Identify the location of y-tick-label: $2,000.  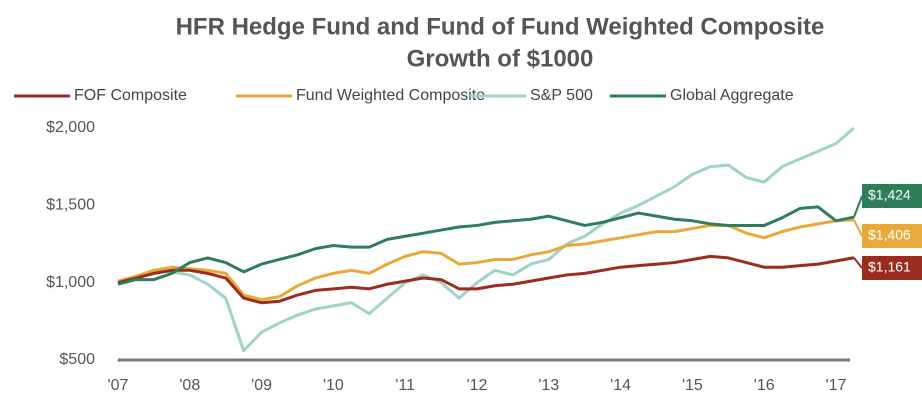
(70, 127).